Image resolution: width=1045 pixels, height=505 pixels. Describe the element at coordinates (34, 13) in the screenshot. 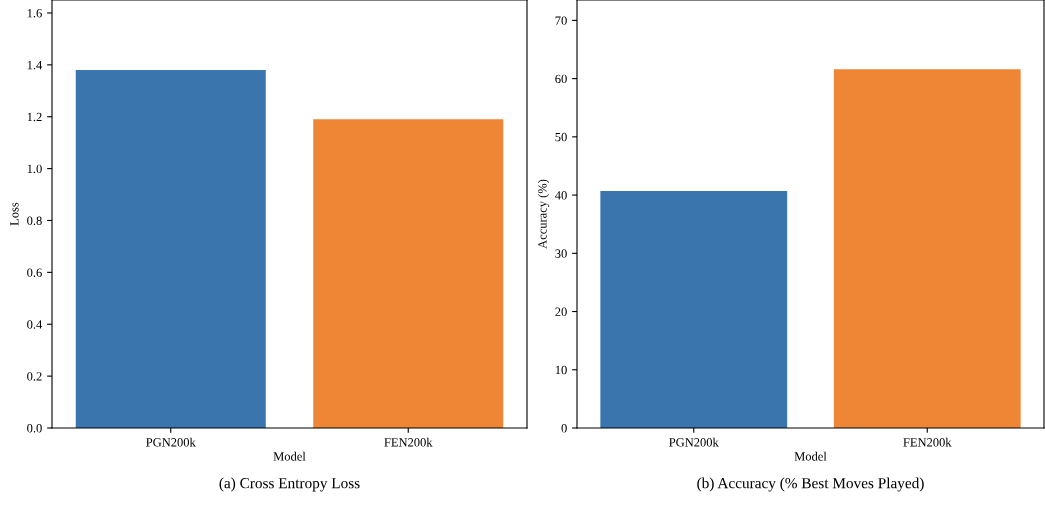

I see `y-tick-label: 1.6` at that location.